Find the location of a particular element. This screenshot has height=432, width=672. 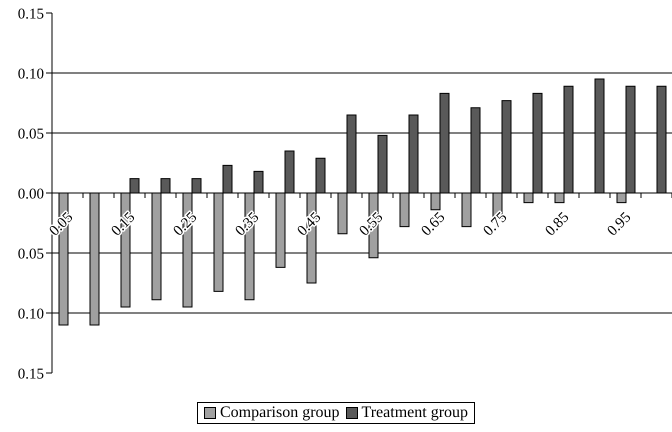

x-tick-label: 0.15 is located at coordinates (123, 225).